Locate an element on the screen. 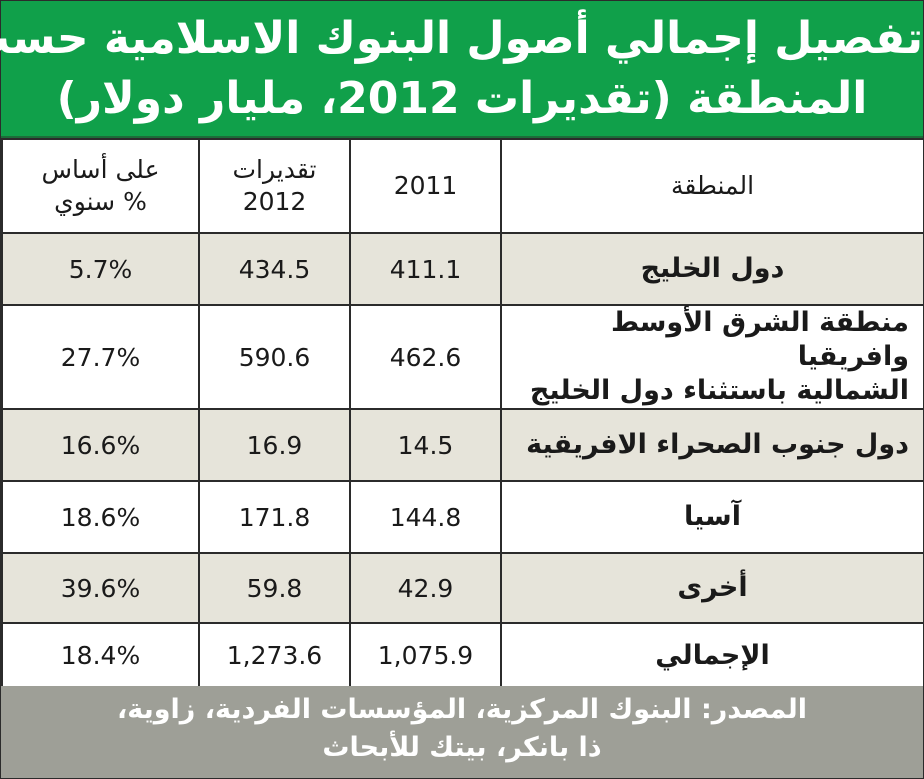 Image resolution: width=924 pixels, height=779 pixels. table-row: الإجمالي 1,075.9 1,273.6 18.4% is located at coordinates (462, 655).